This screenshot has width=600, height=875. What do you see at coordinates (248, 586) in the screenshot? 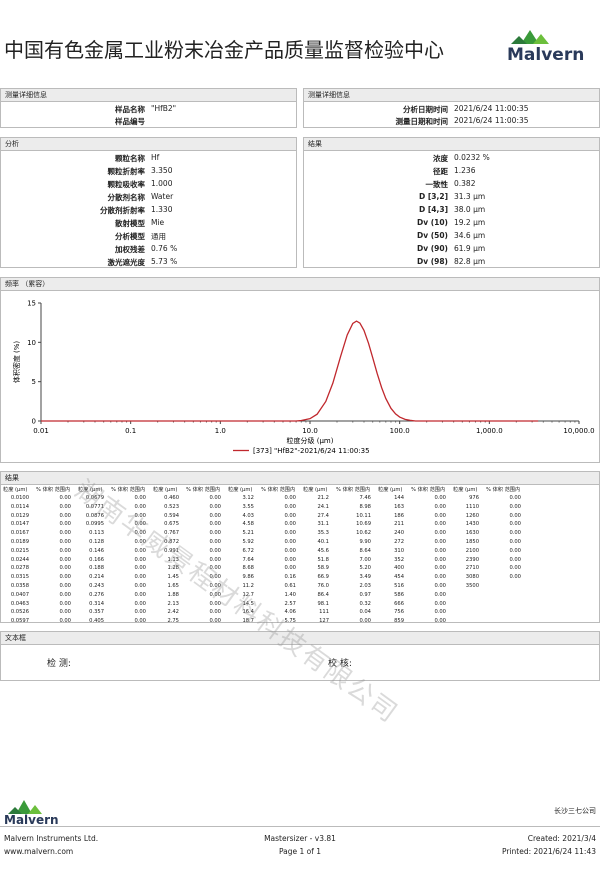
I see `size-cell: 11.2` at bounding box center [248, 586].